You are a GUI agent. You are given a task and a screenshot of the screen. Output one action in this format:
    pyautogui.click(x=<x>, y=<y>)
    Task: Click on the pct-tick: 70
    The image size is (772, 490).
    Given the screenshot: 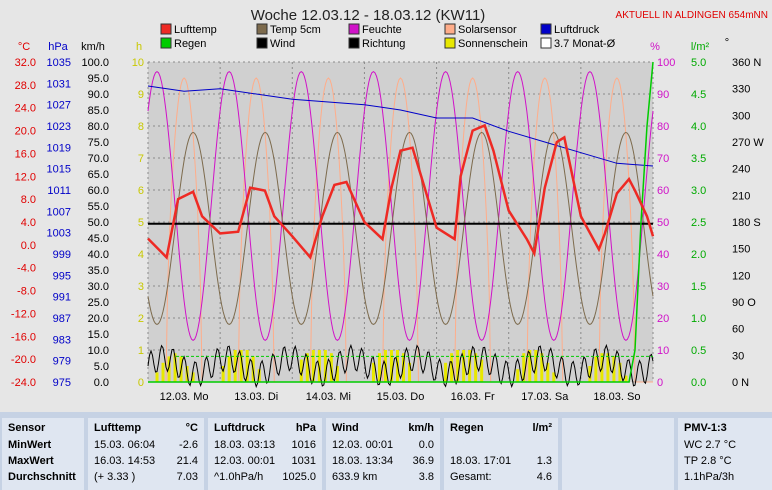 What is the action you would take?
    pyautogui.click(x=663, y=159)
    